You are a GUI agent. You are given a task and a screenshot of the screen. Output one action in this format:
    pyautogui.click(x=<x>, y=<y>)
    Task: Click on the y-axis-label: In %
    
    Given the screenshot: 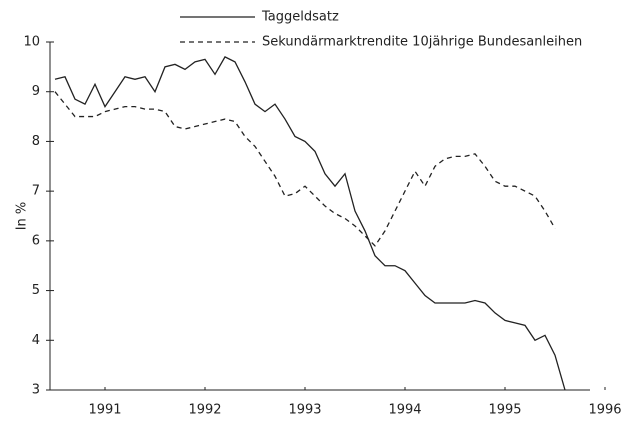 What is the action you would take?
    pyautogui.click(x=22, y=216)
    